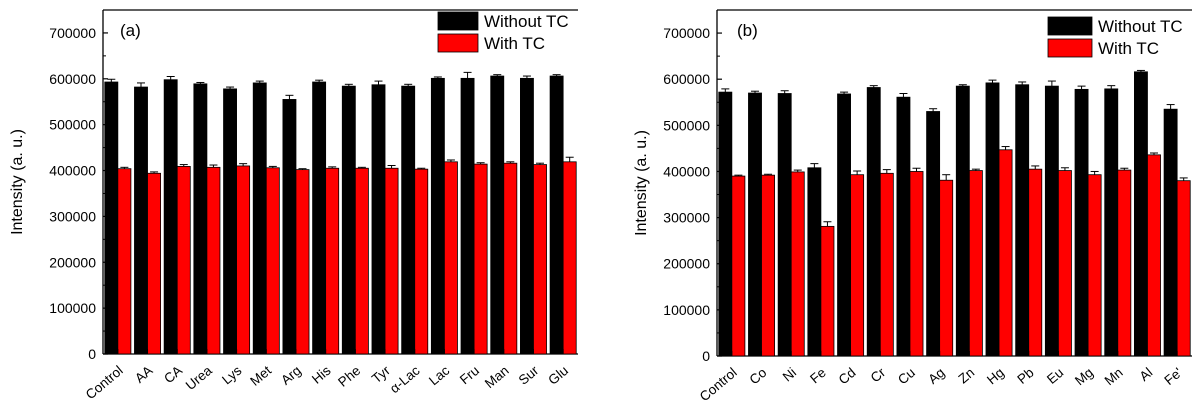  I want to click on x-tick-label: Met, so click(260, 376).